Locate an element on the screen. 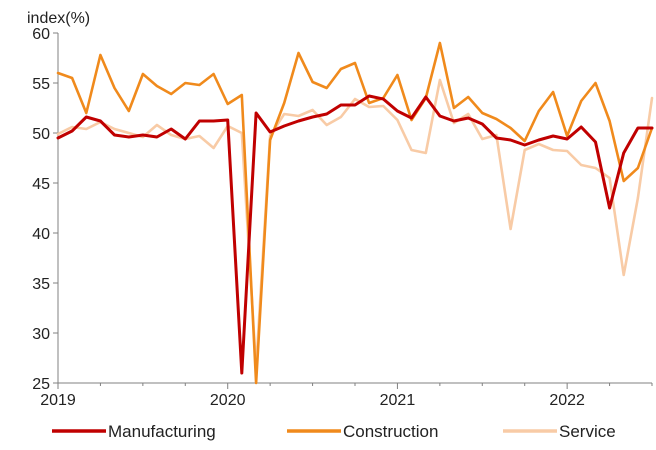 Image resolution: width=656 pixels, height=450 pixels. x-tick-label: 2022 is located at coordinates (567, 400).